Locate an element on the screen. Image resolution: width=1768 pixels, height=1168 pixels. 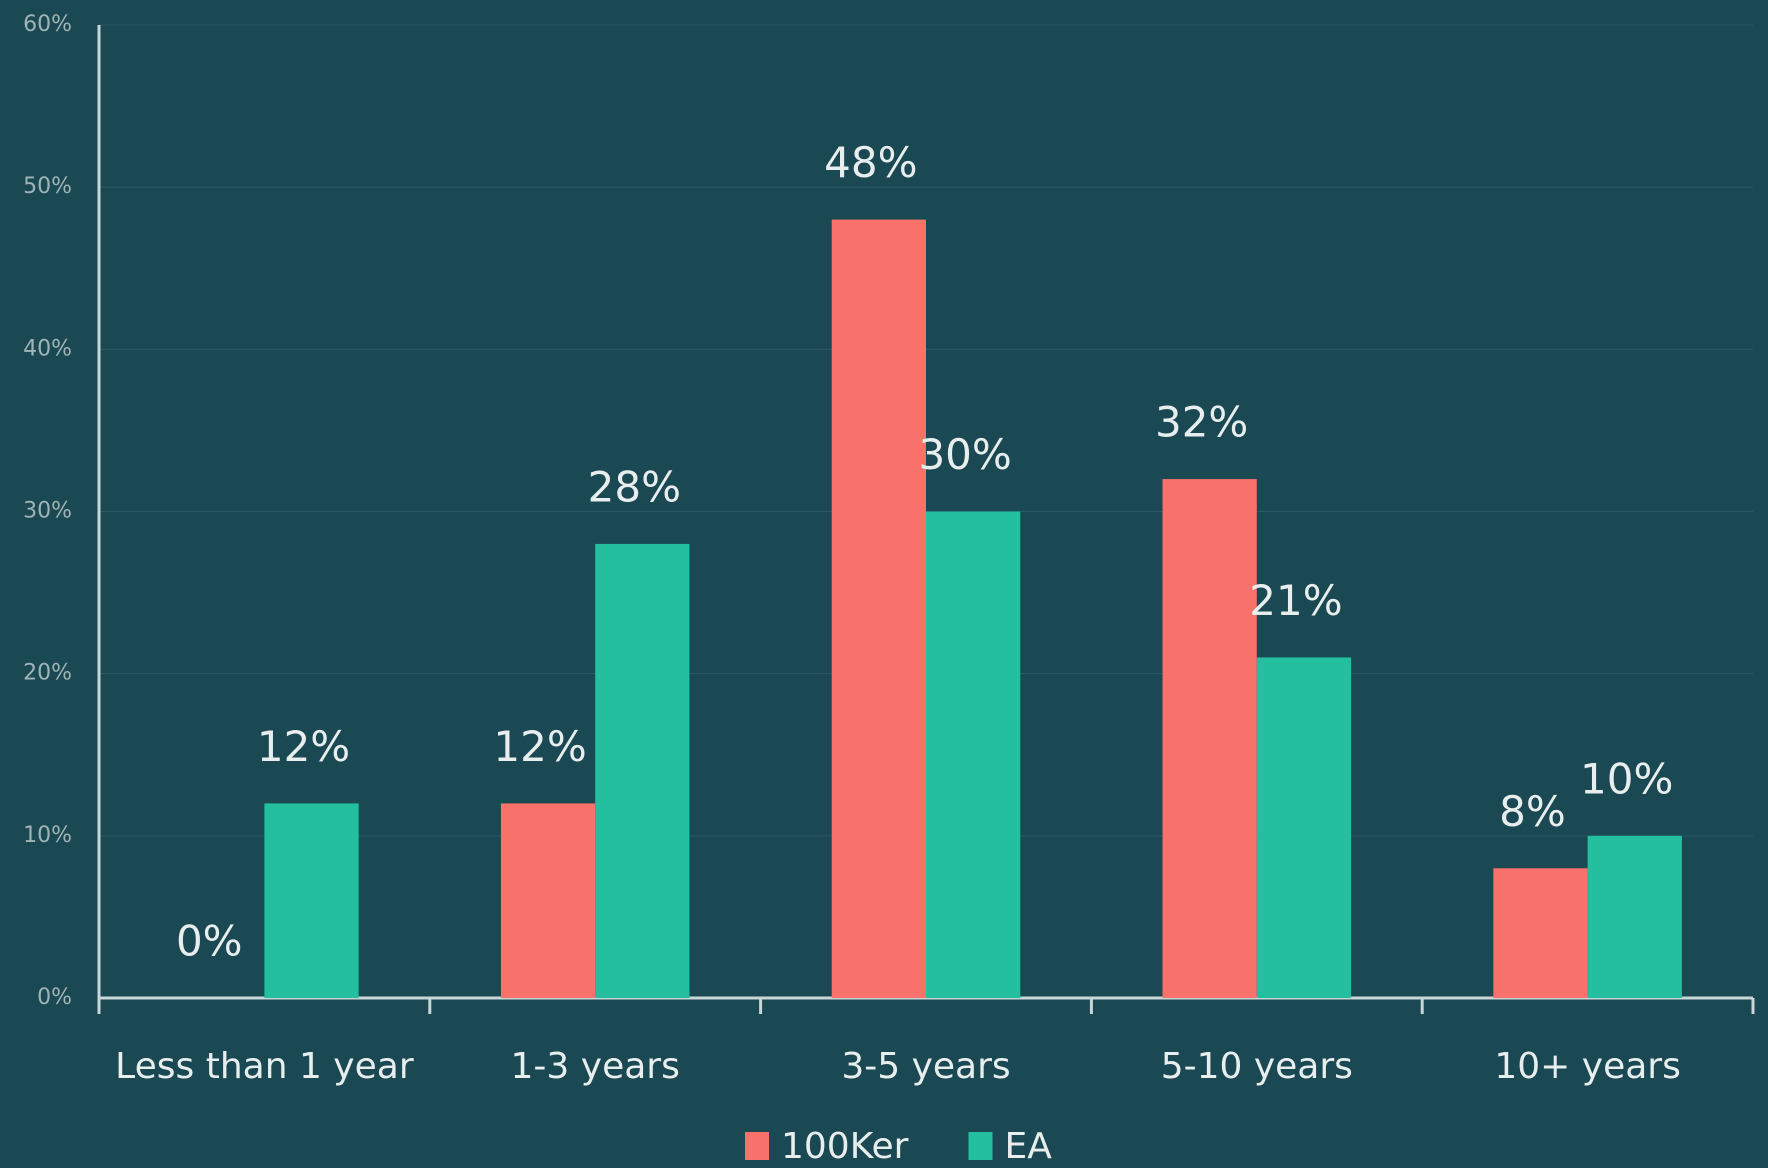
legend-label: 100Ker is located at coordinates (845, 1146).